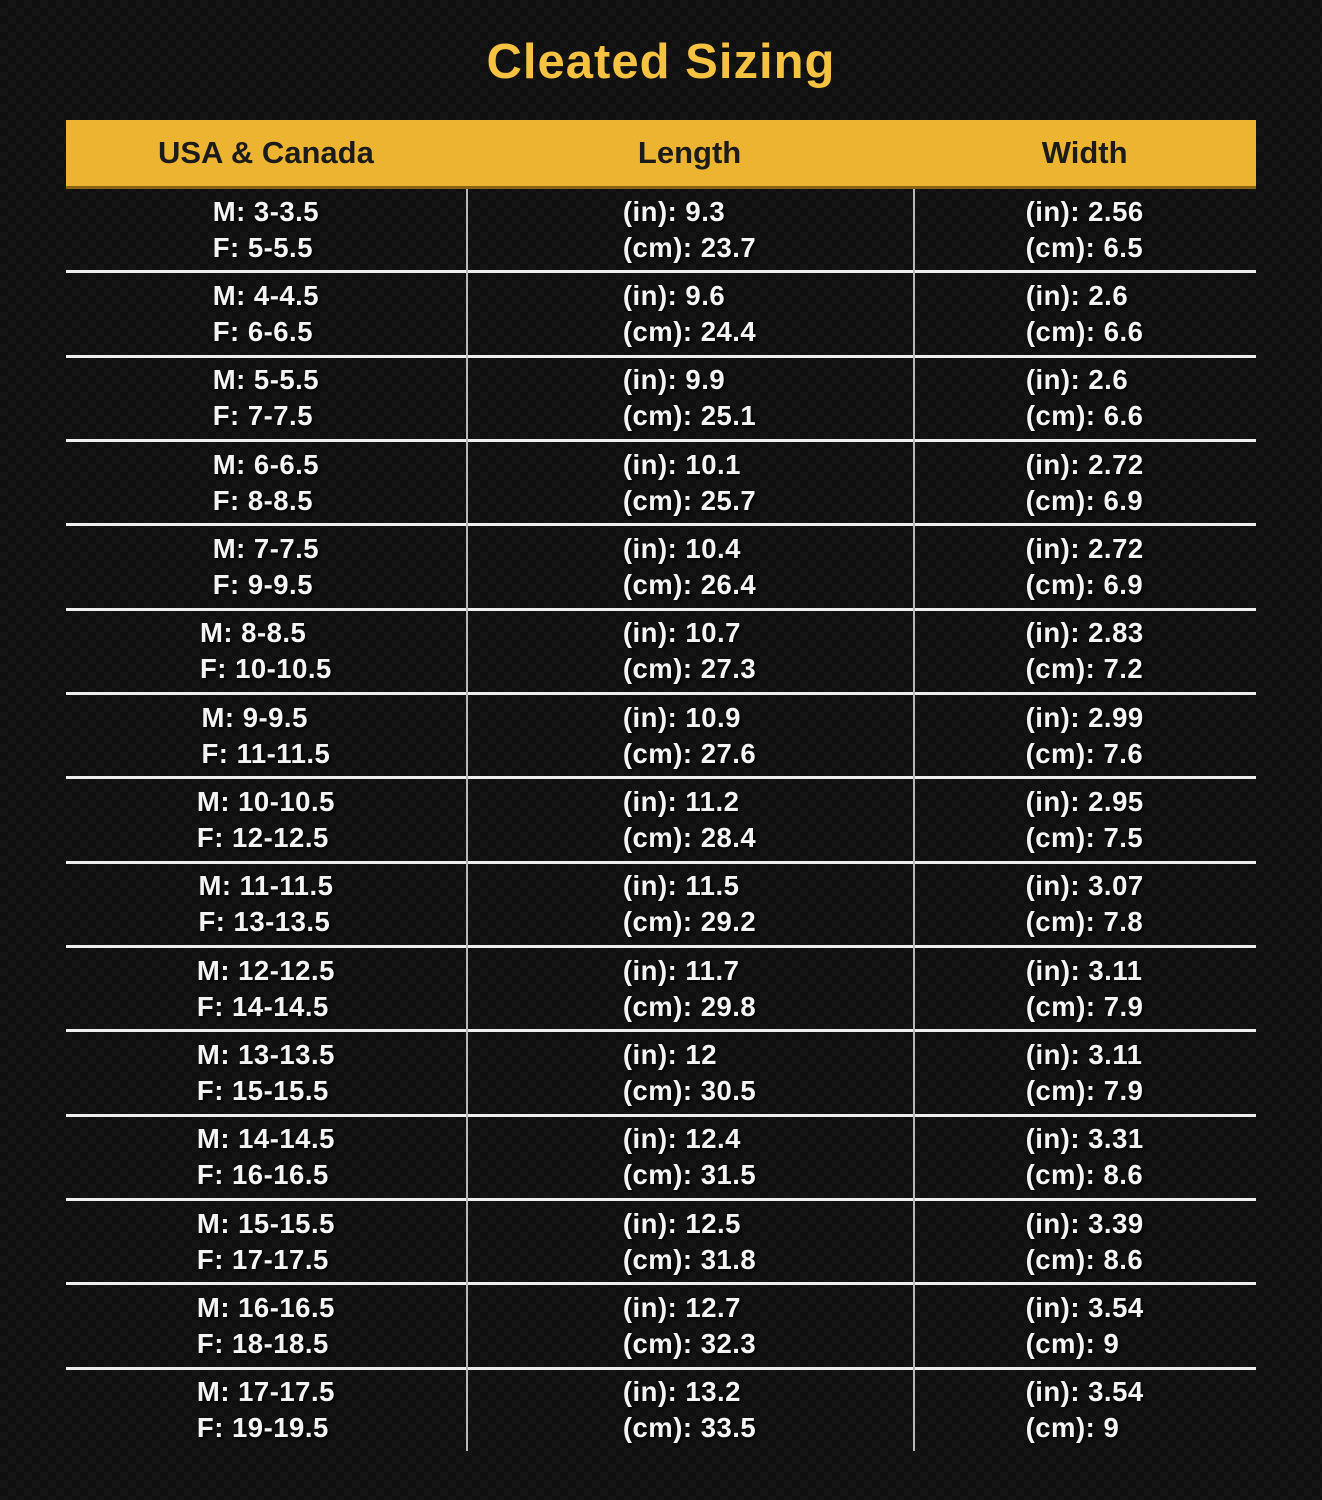 The image size is (1322, 1500). I want to click on cell-length: (in): 9.6 (cm): 24.4, so click(689, 313).